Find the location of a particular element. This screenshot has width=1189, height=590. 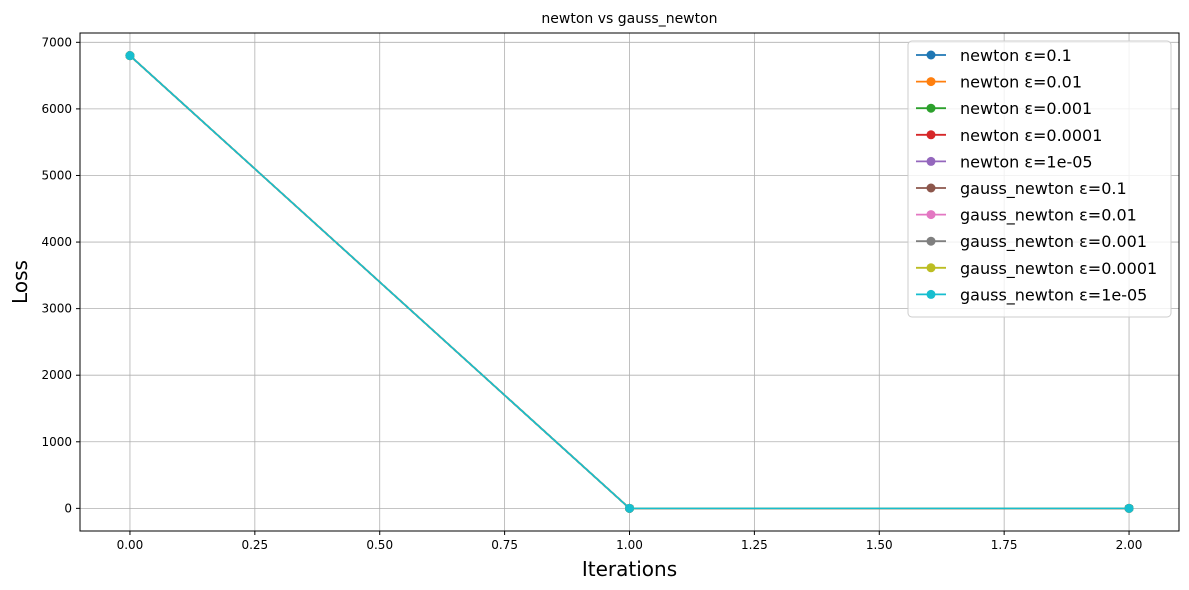

legend-entry: newton ε=0.0001 is located at coordinates (1009, 135).